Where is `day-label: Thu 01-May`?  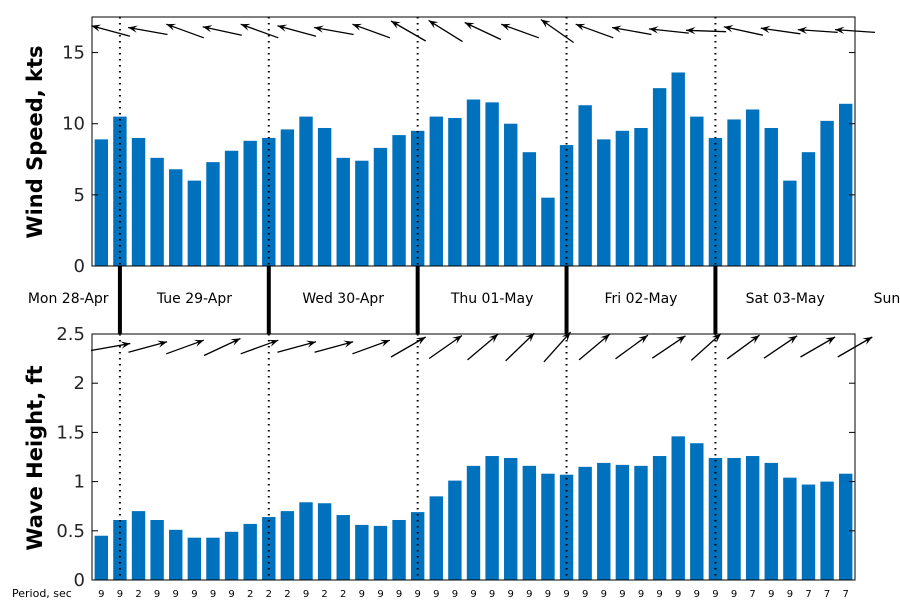 day-label: Thu 01-May is located at coordinates (492, 299).